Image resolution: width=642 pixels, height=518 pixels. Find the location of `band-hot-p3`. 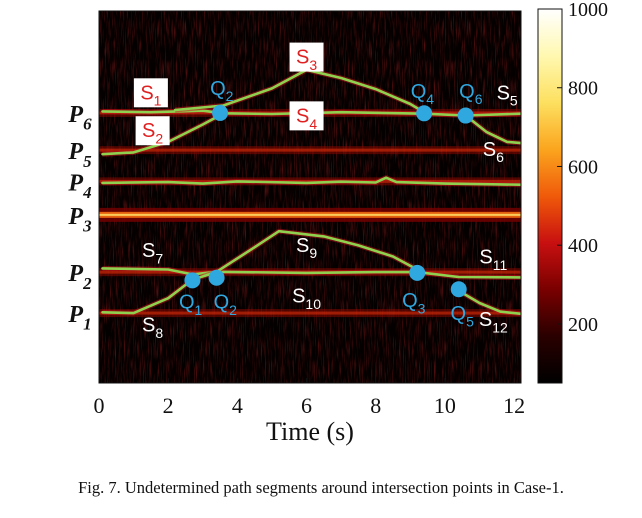

band-hot-p3 is located at coordinates (310, 214).